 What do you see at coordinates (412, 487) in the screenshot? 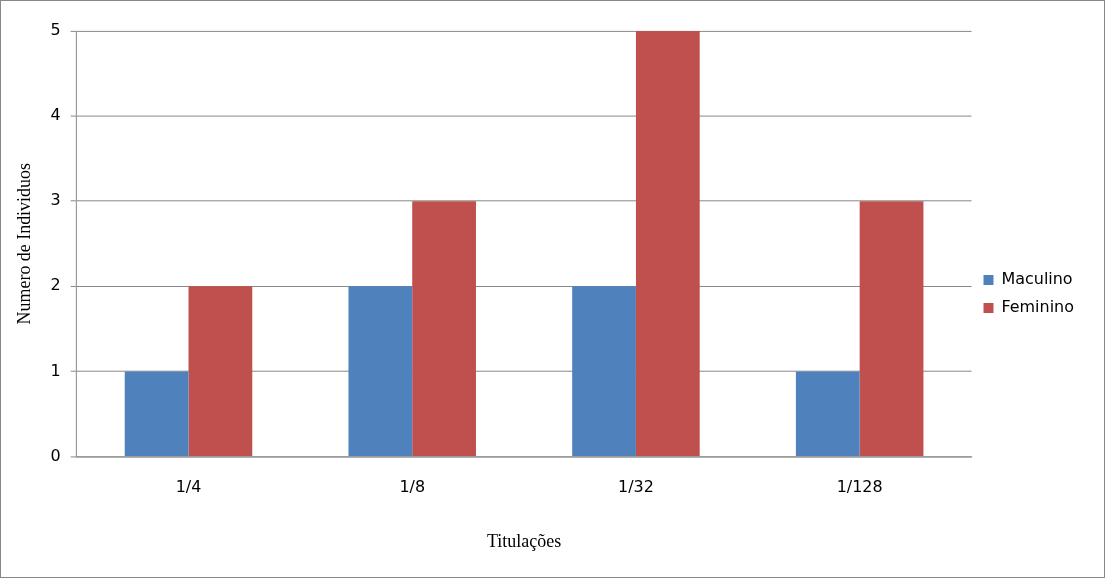
I see `x-tick-label: 1/8` at bounding box center [412, 487].